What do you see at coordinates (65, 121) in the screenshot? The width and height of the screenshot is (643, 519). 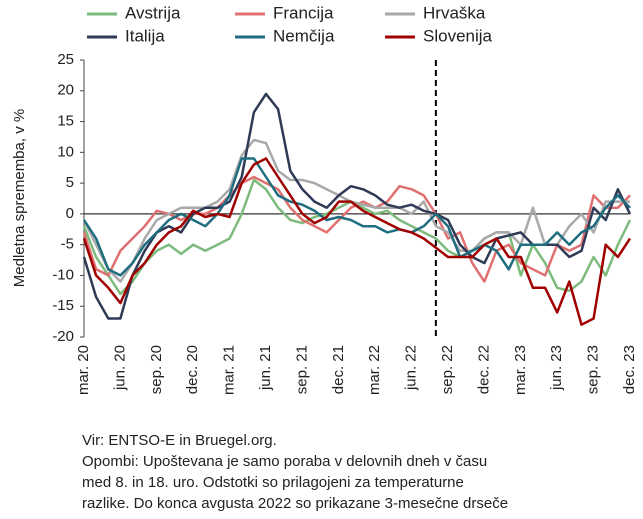 I see `y-tick-label: 15` at bounding box center [65, 121].